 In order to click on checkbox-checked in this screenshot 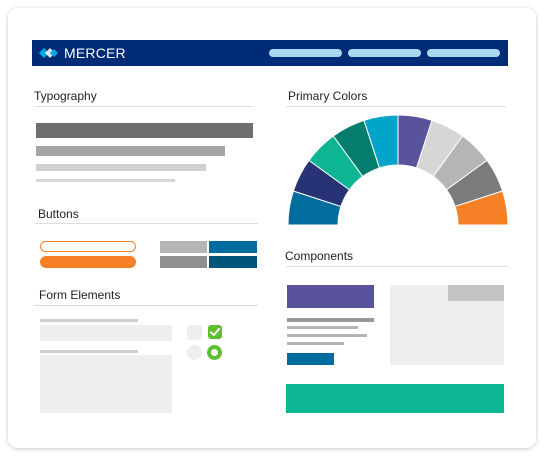, I will do `click(215, 332)`.